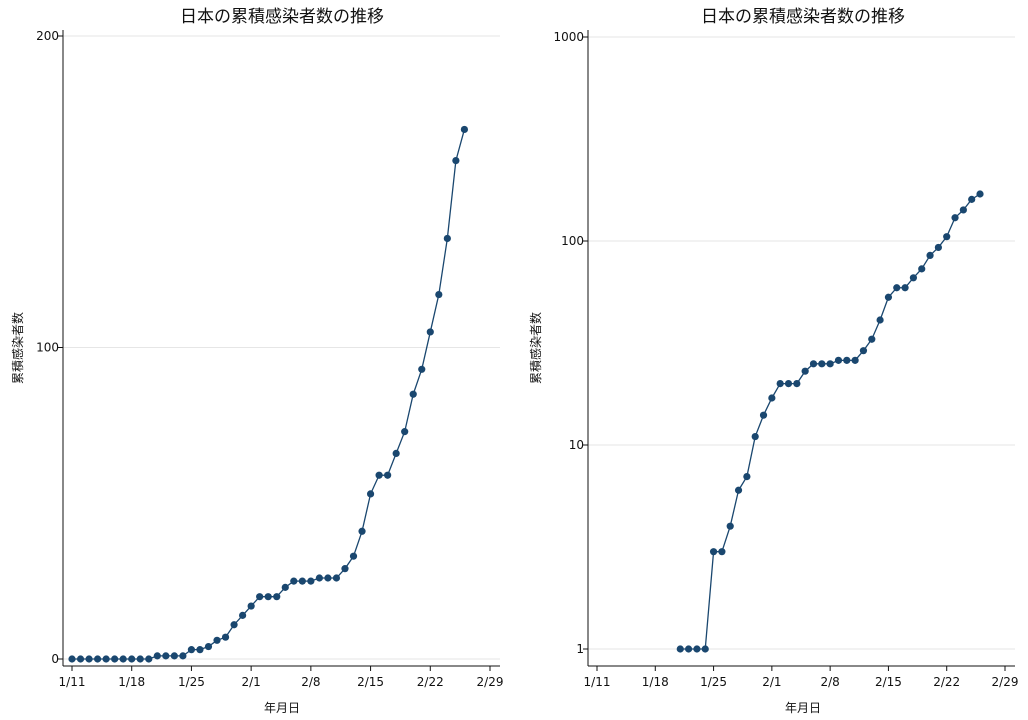  Describe the element at coordinates (713, 682) in the screenshot. I see `x-tick-label: 1/25` at that location.